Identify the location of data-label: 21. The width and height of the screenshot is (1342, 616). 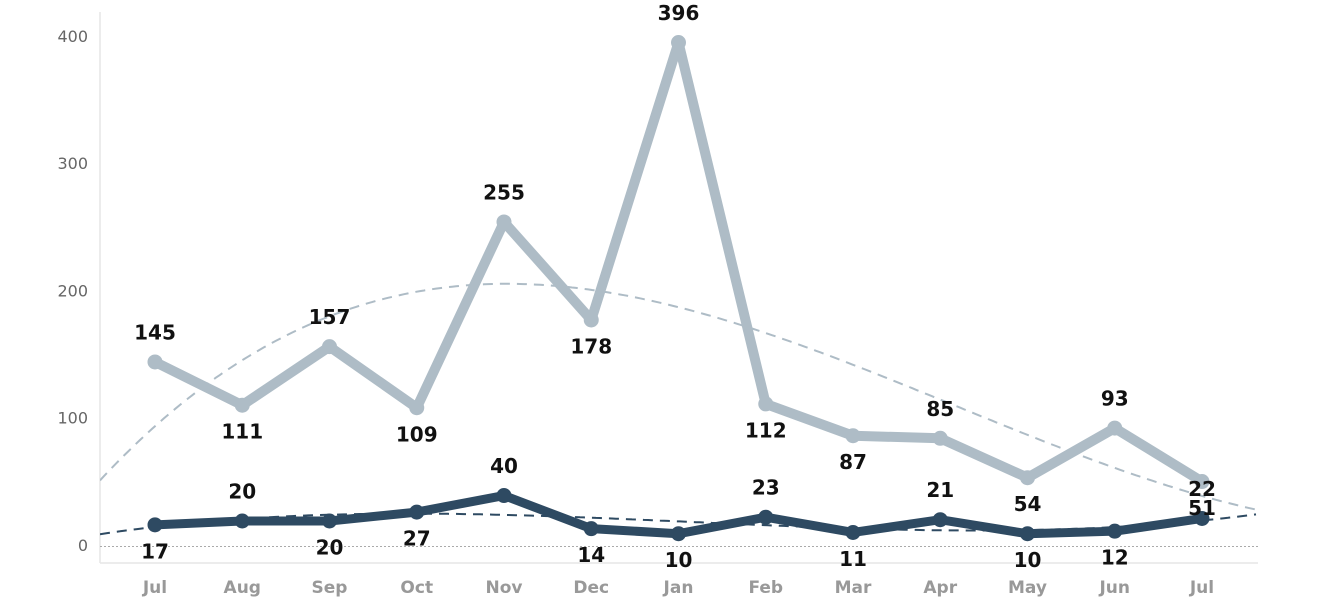
(940, 490).